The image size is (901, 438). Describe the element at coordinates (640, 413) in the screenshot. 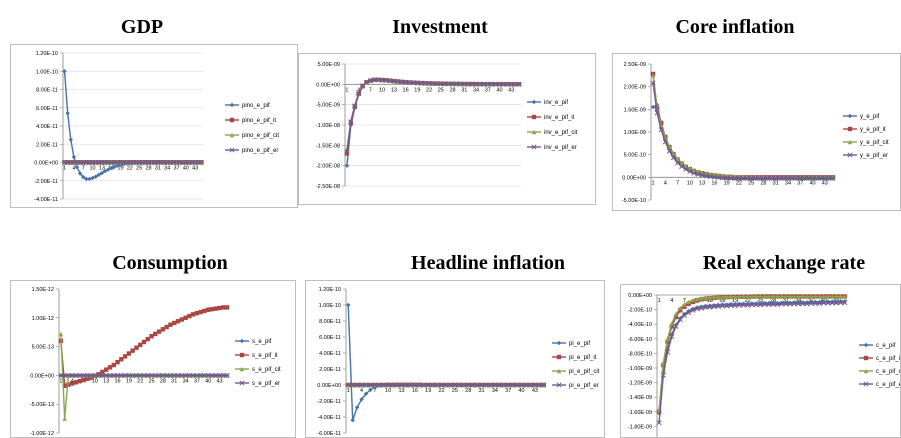

I see `y-tick-label: -1.60E-09` at that location.